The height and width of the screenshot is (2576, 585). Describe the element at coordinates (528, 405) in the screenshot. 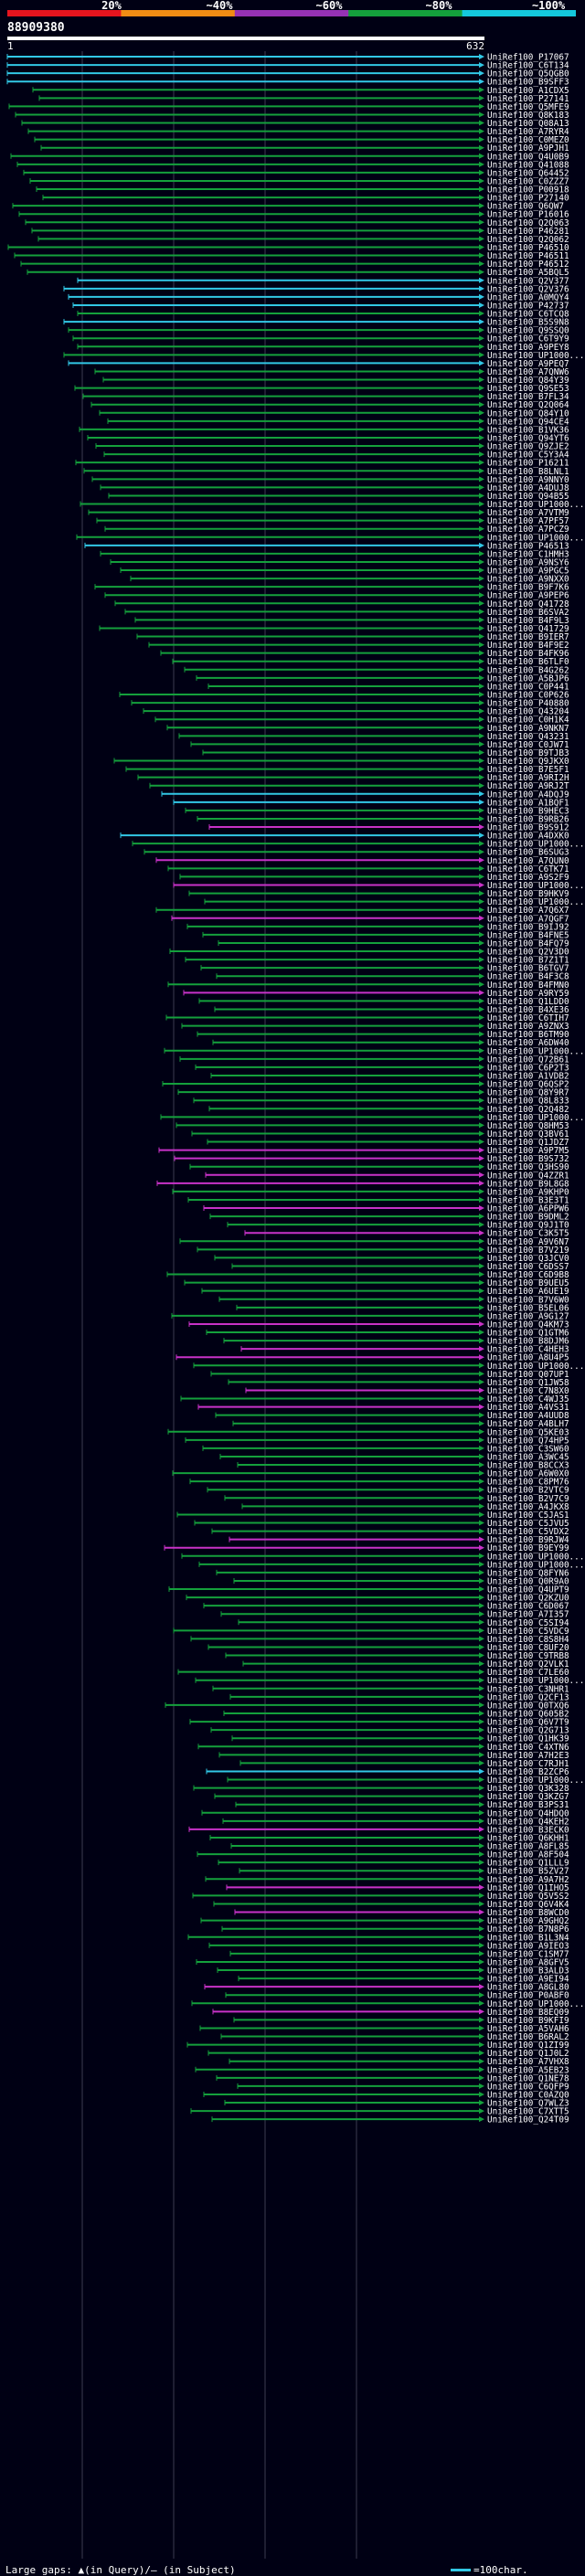

I see `hit-id-label: UniRef100_Q2Q064` at that location.